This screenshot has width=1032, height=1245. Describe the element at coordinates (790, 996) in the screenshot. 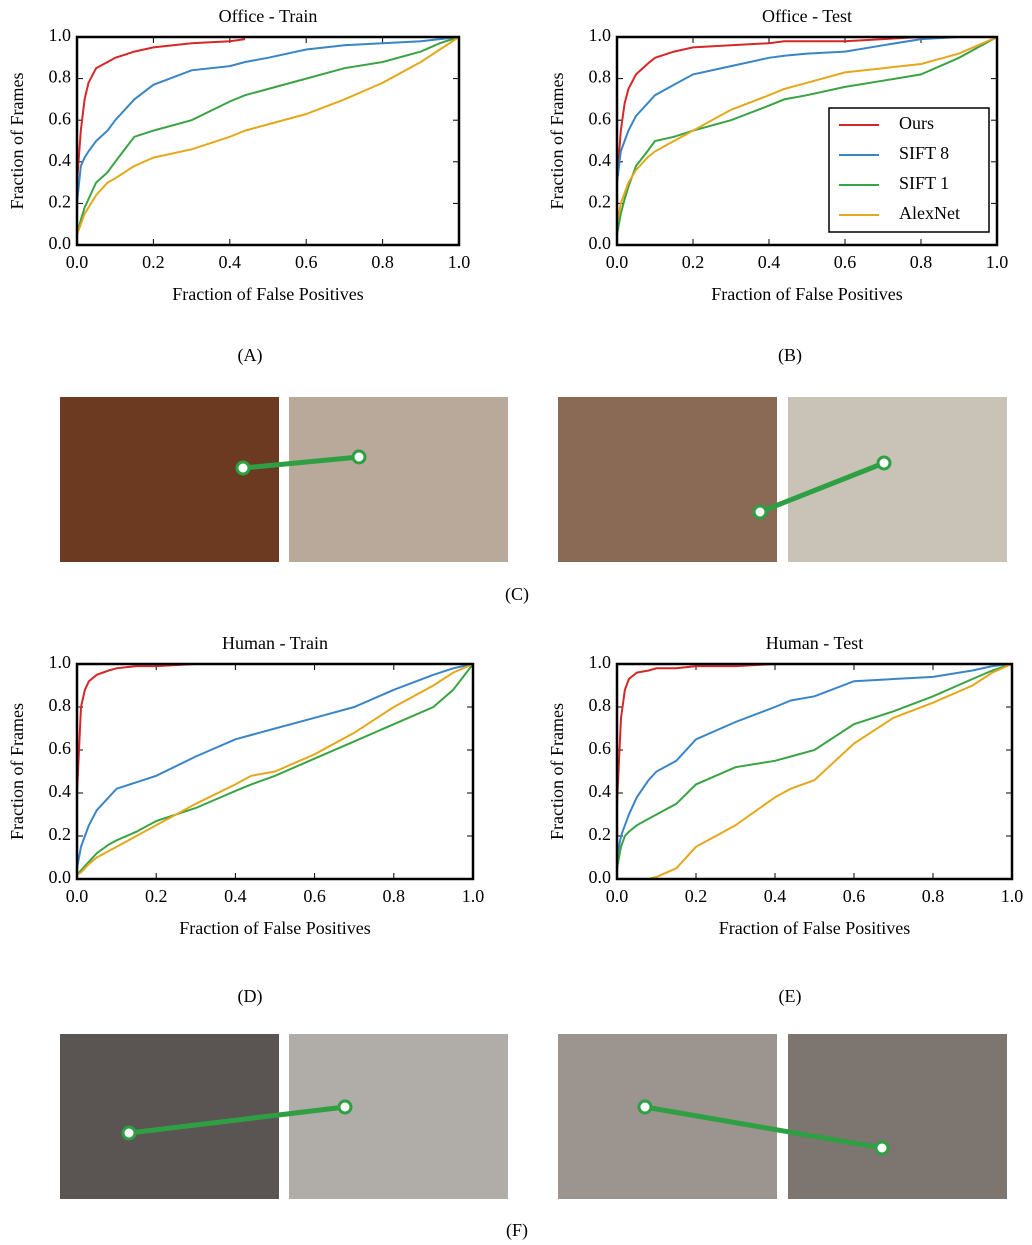

I see `panel-caption: (E)` at that location.